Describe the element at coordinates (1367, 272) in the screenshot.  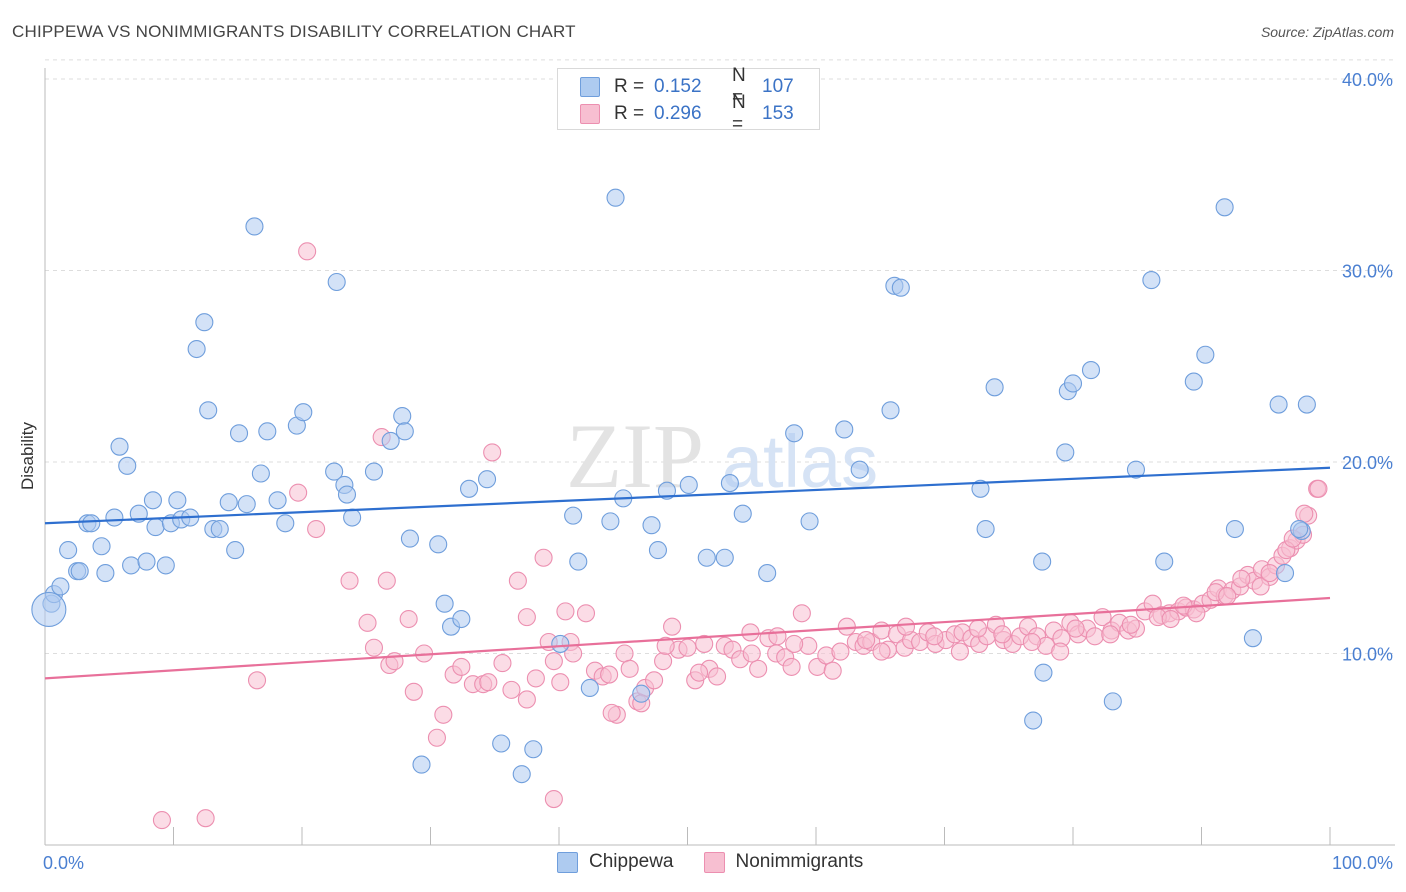
I see `y-tick-label: 30.0%` at that location.